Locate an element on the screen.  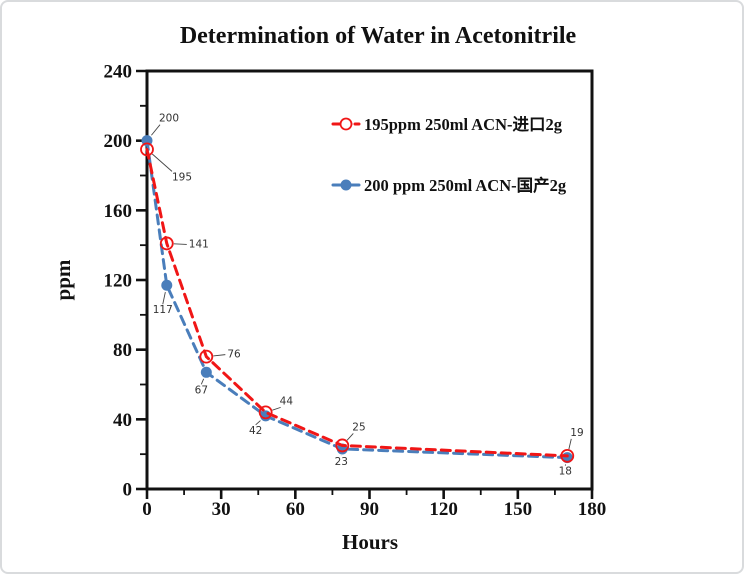
x-tick-label: 30 is located at coordinates (221, 509).